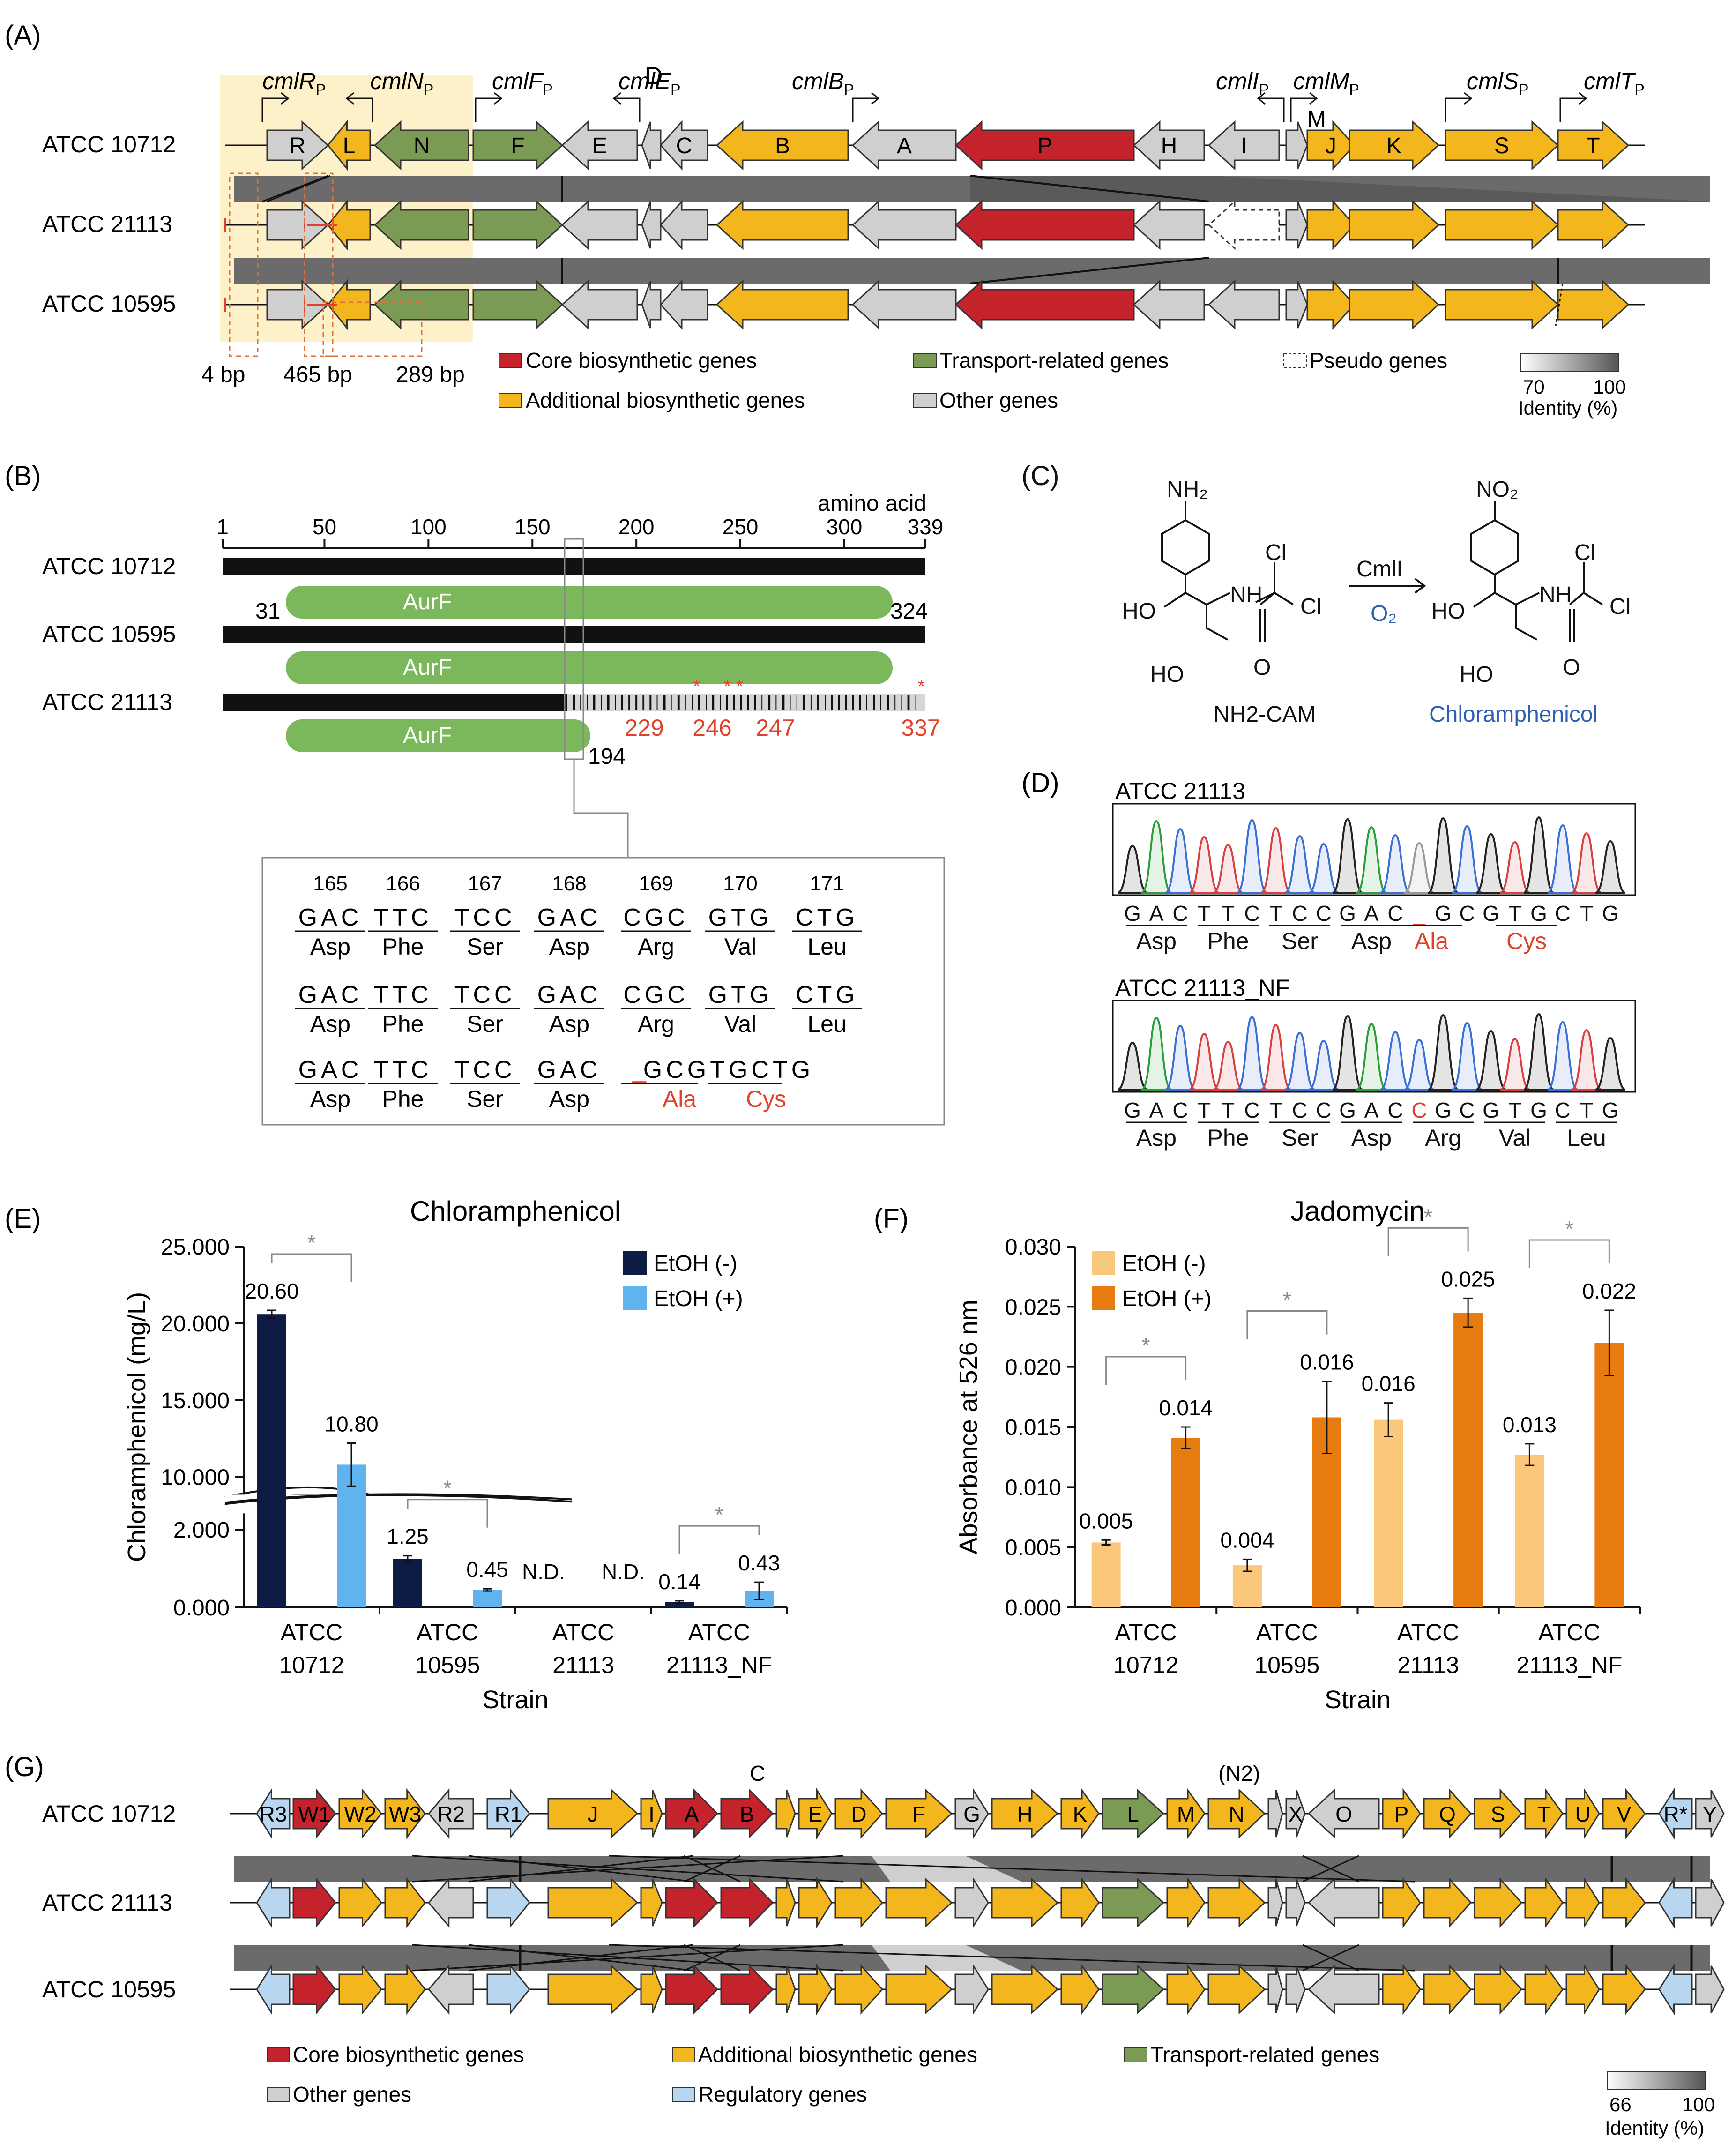  What do you see at coordinates (1033, 1247) in the screenshot?
I see `y-tick-label: 0.030` at bounding box center [1033, 1247].